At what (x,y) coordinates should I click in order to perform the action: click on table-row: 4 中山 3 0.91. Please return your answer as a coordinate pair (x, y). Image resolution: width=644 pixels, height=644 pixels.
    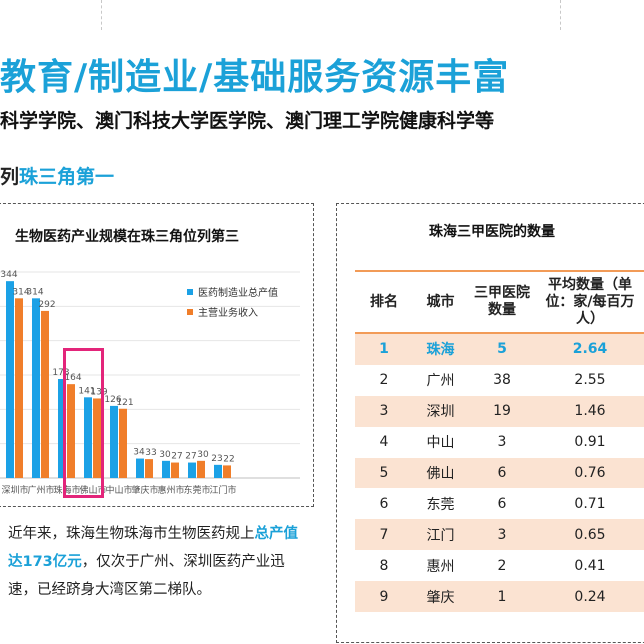
    Looking at the image, I should click on (499, 442).